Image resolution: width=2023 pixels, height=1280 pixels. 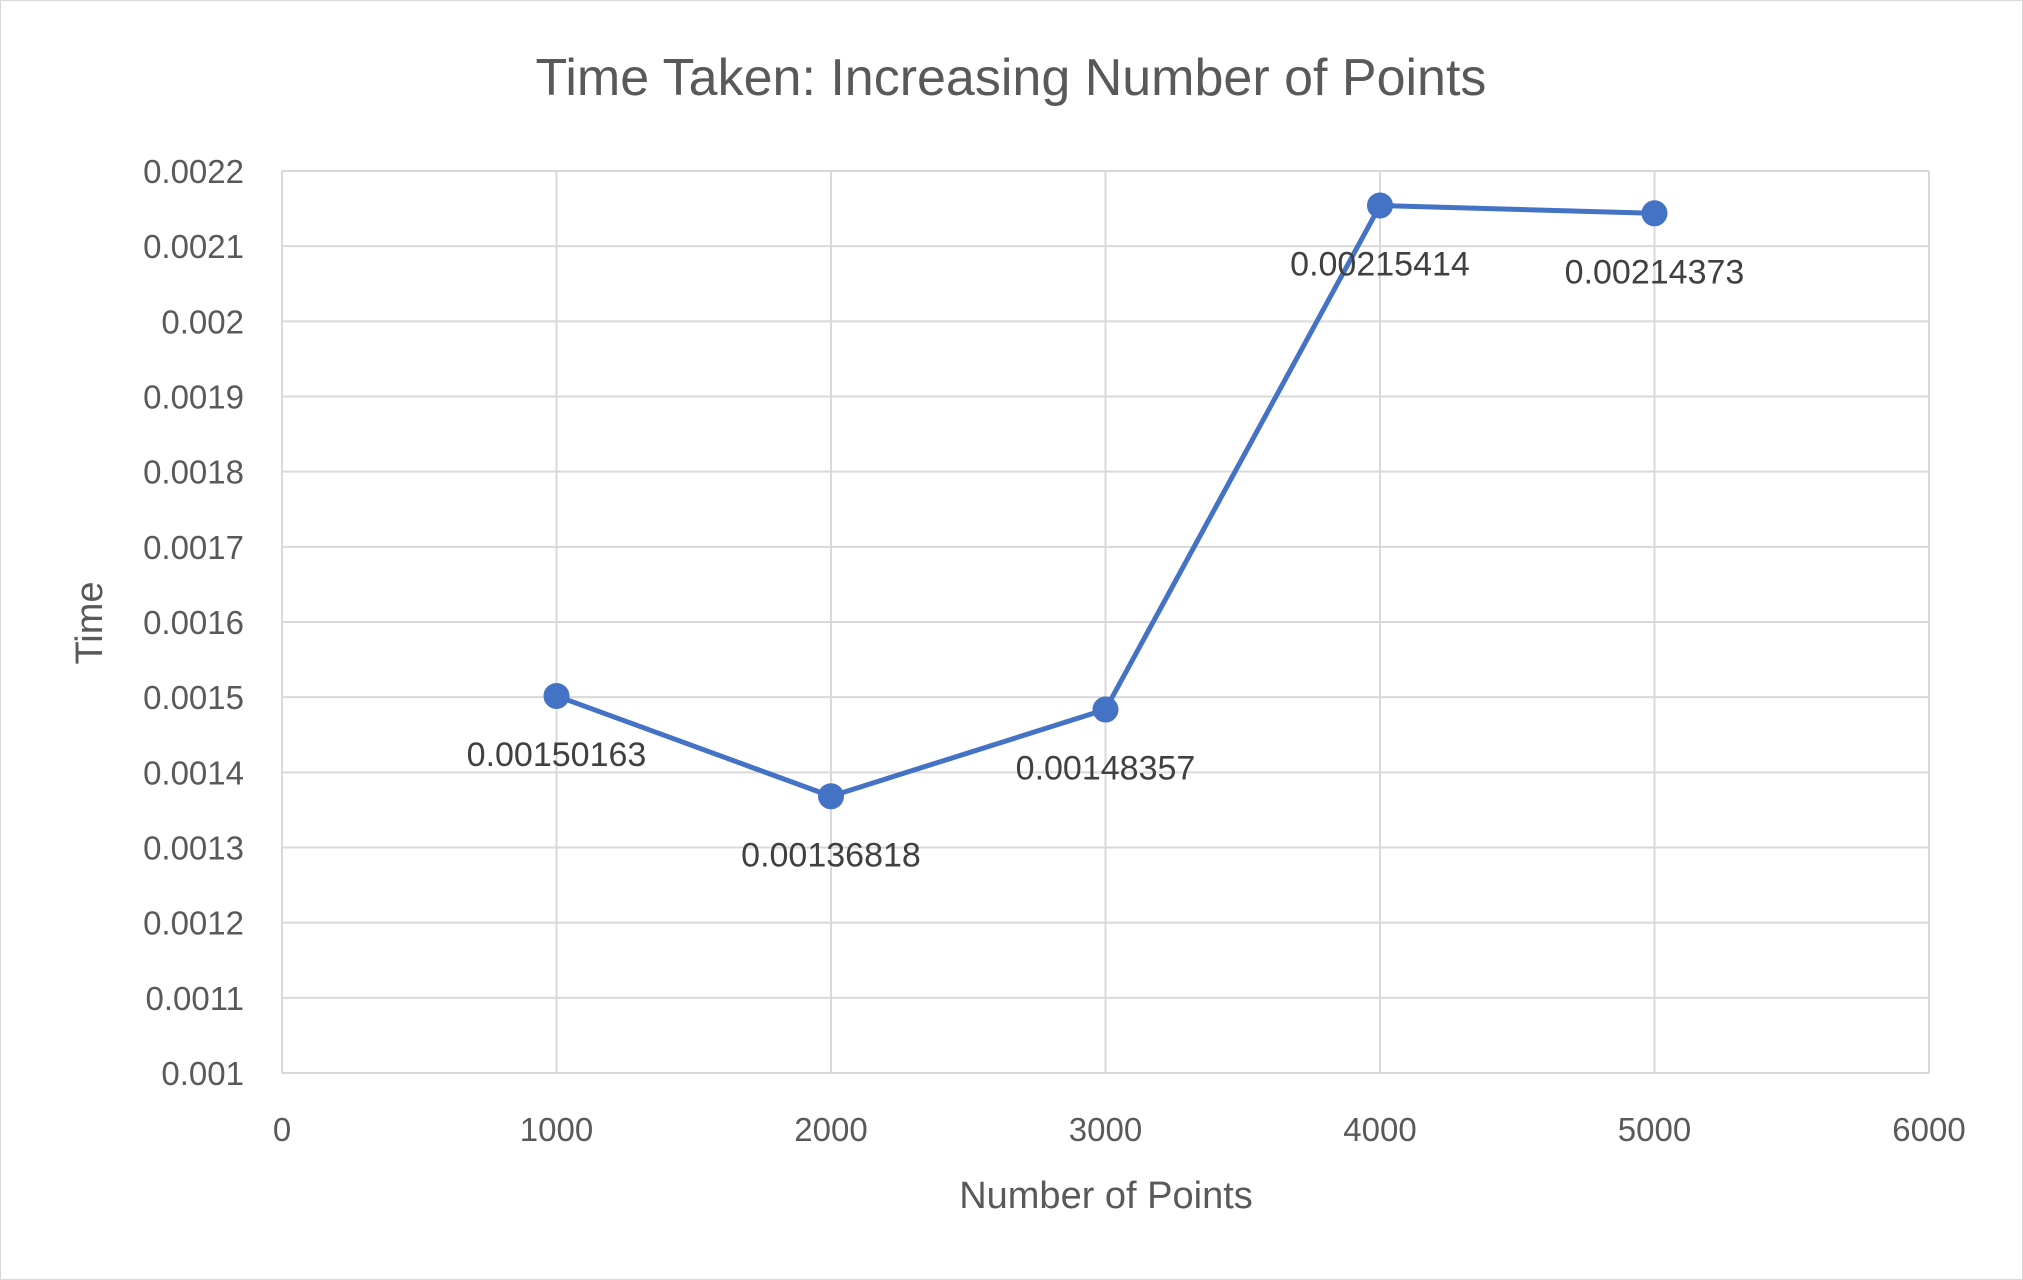 What do you see at coordinates (1011, 78) in the screenshot?
I see `chart-title: Time Taken: Increasing Number of Points` at bounding box center [1011, 78].